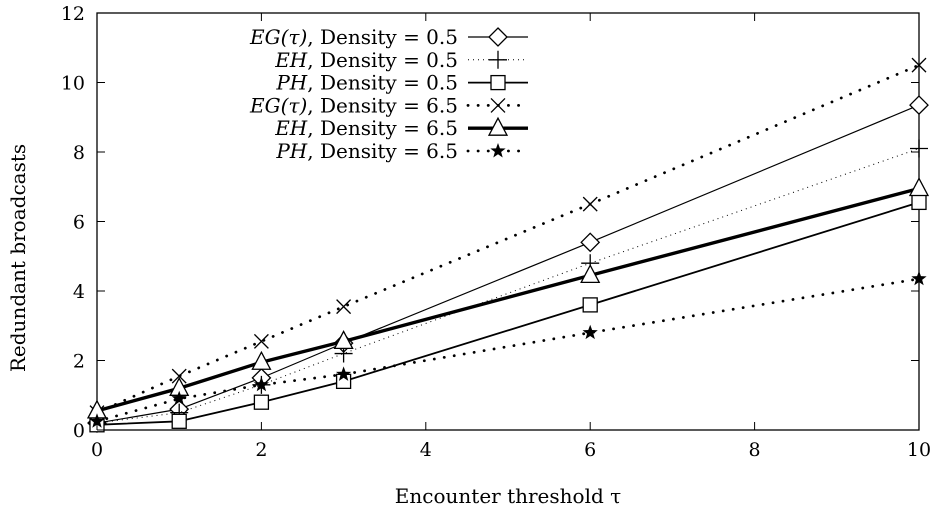  I want to click on legend-label: PH, Density = 0.5, so click(366, 83).